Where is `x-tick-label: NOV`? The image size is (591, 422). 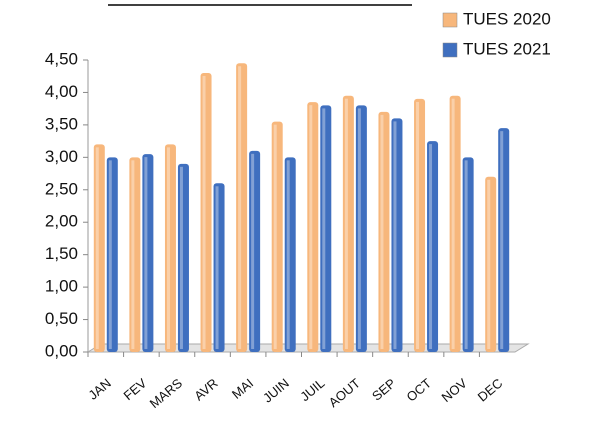 x-tick-label: NOV is located at coordinates (454, 390).